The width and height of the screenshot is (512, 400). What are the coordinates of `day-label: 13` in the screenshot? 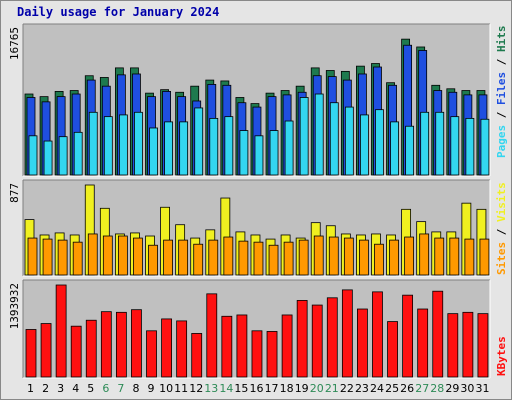 It's located at (211, 388).